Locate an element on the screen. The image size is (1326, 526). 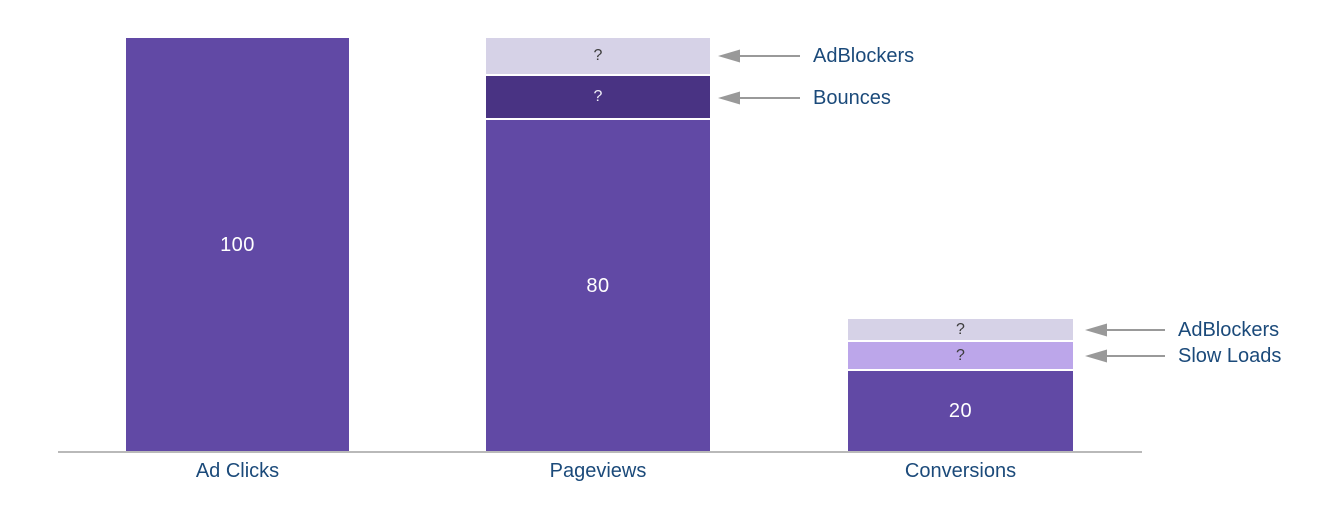
segment-pageviews-adblockers: ? is located at coordinates (598, 57).